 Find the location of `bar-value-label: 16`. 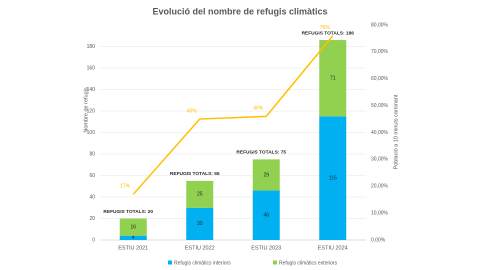

bar-value-label: 16 is located at coordinates (133, 227).